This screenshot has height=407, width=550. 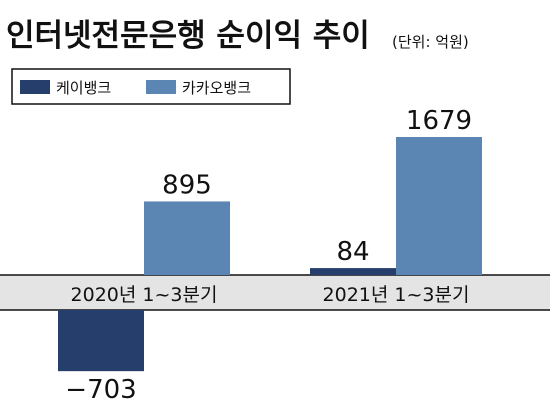 What do you see at coordinates (439, 121) in the screenshot?
I see `data-label-2-2: 1679` at bounding box center [439, 121].